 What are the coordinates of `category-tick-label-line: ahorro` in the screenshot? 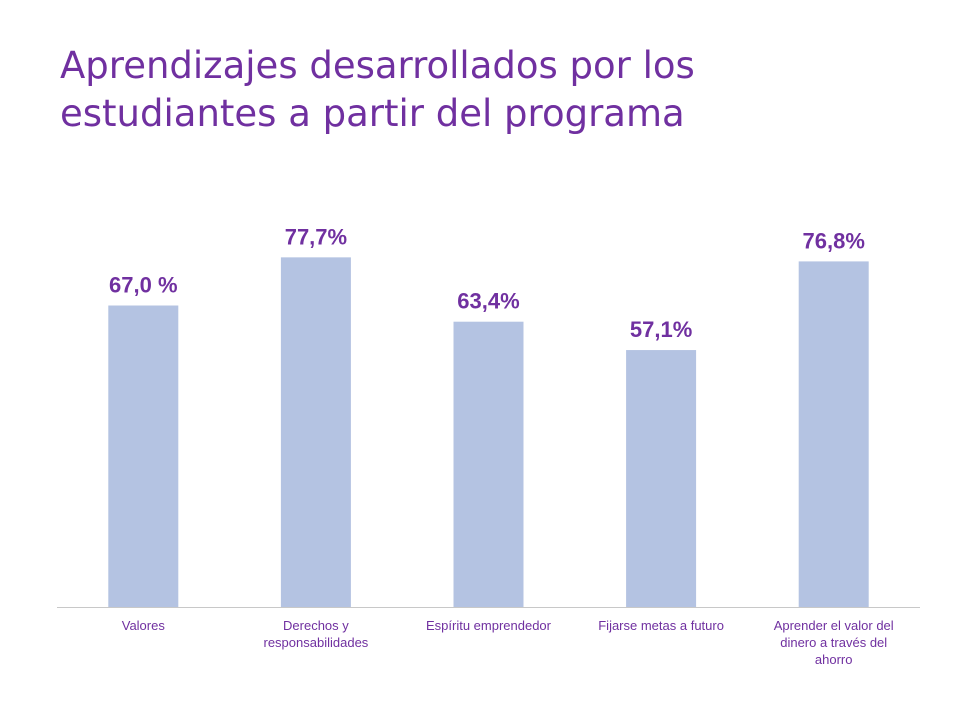 It's located at (834, 659).